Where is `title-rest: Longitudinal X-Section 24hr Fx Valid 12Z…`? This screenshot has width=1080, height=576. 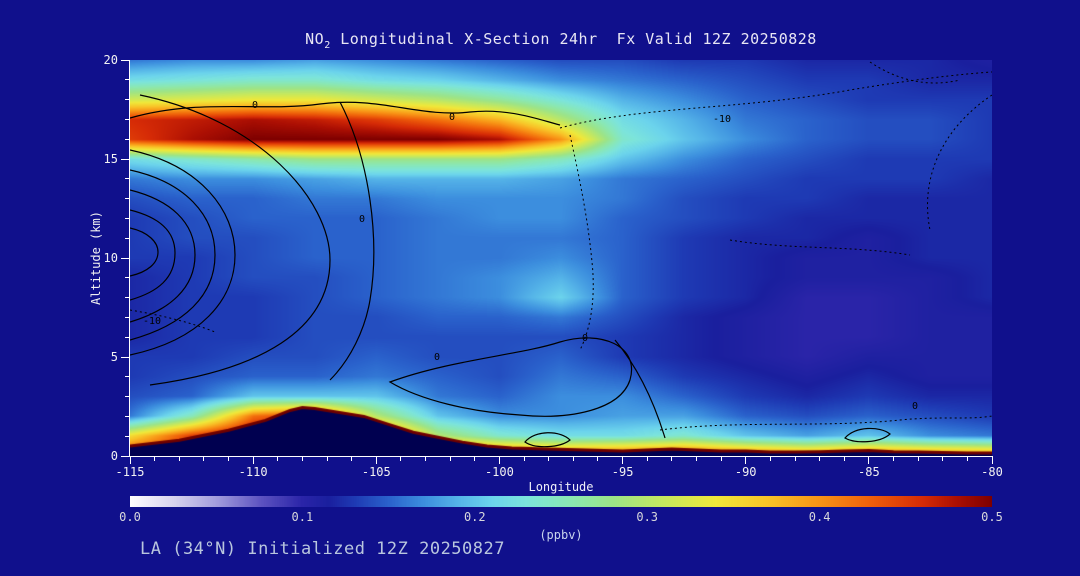
title-rest: Longitudinal X-Section 24hr Fx Valid 12Z… is located at coordinates (573, 39).